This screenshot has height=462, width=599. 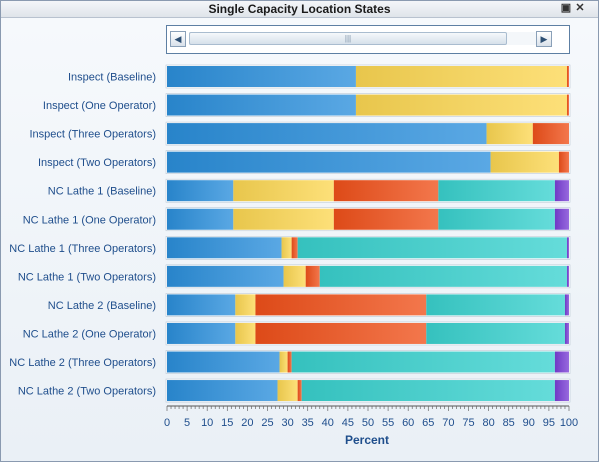 I want to click on right-arrow-icon: ▶, so click(x=544, y=39).